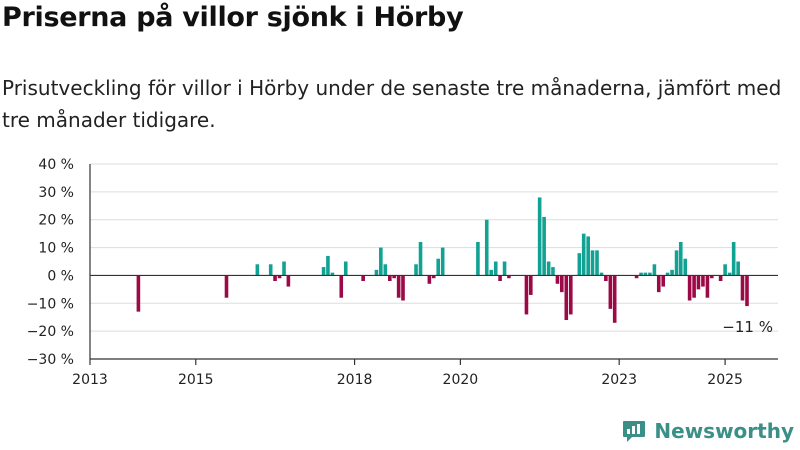 This screenshot has height=450, width=800. Describe the element at coordinates (619, 380) in the screenshot. I see `x-tick-label: 2023` at that location.